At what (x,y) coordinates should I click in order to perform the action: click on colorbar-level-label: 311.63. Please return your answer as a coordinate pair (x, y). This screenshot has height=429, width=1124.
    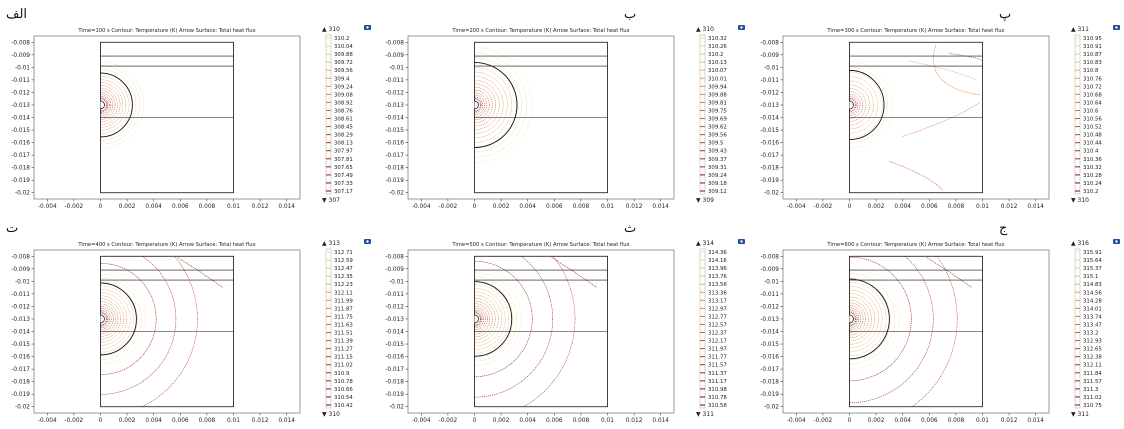
    Looking at the image, I should click on (343, 325).